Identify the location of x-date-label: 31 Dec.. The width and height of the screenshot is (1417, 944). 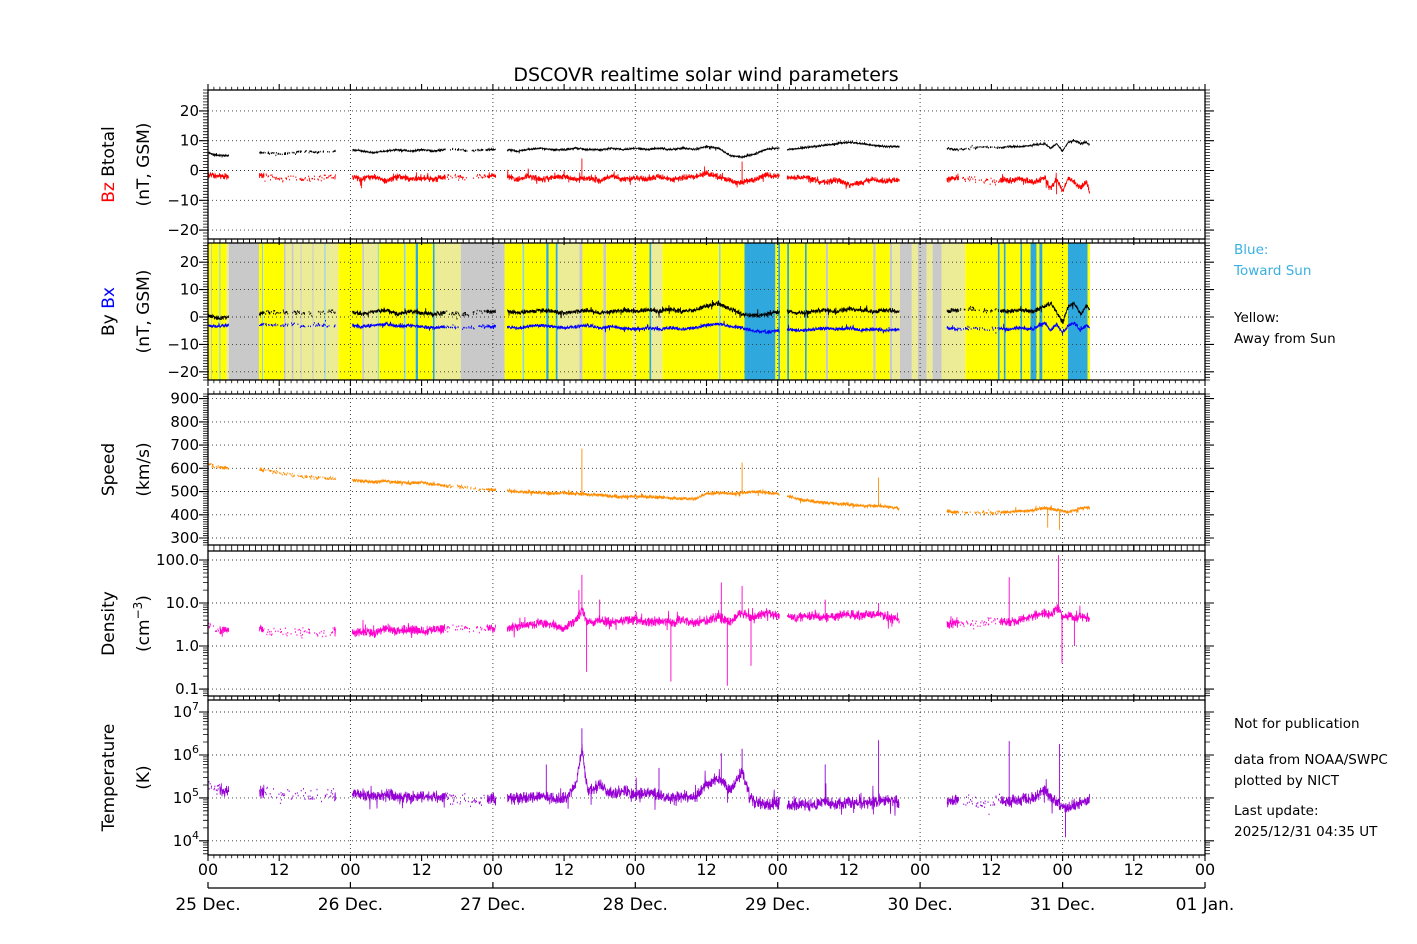
(1062, 905).